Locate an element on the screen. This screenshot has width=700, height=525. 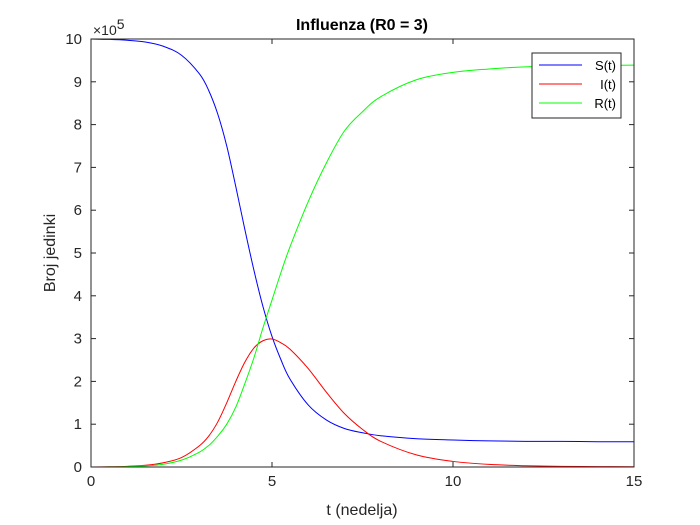
x-tick-label: 15 is located at coordinates (634, 481).